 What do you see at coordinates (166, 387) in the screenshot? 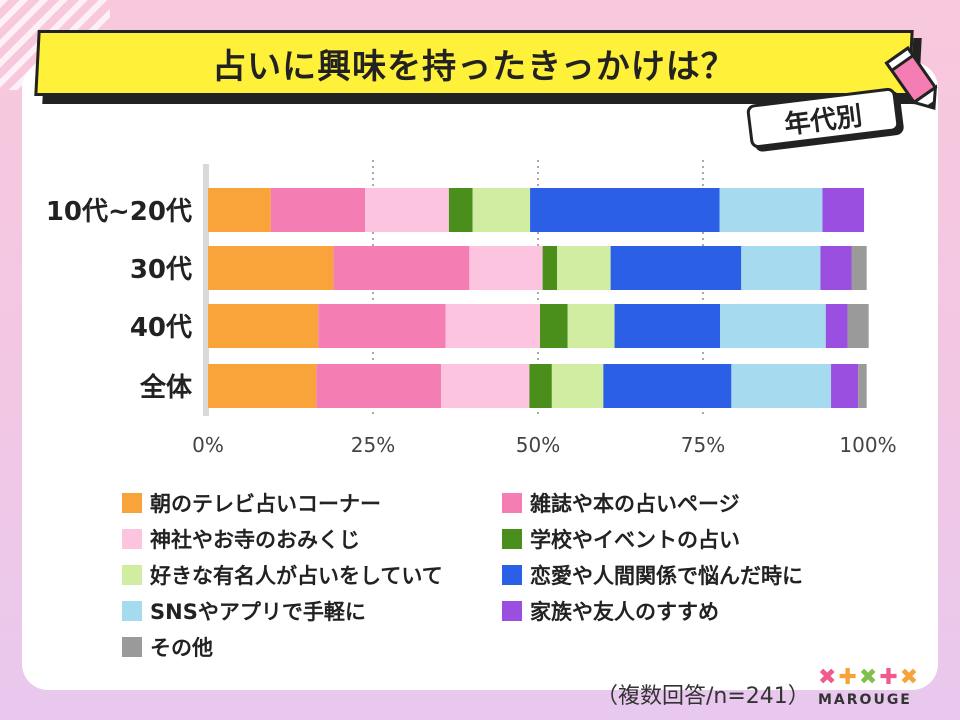
I see `category-label: 全体` at bounding box center [166, 387].